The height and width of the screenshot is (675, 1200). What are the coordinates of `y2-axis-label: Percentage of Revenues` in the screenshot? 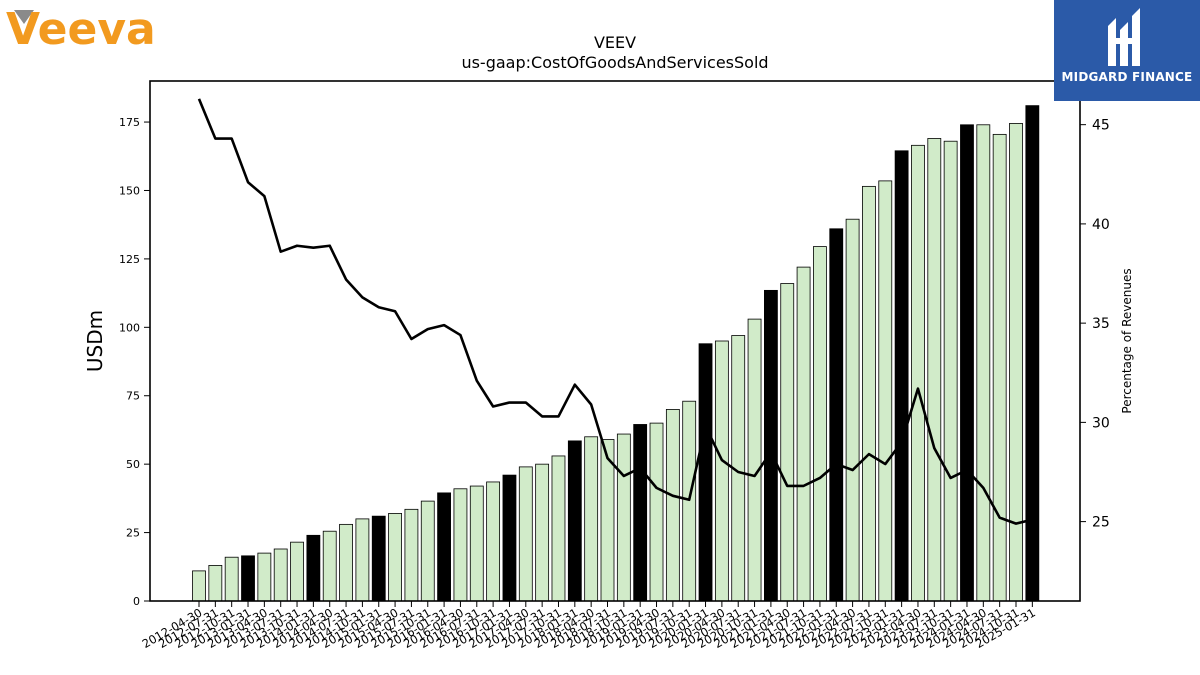 It's located at (1127, 340).